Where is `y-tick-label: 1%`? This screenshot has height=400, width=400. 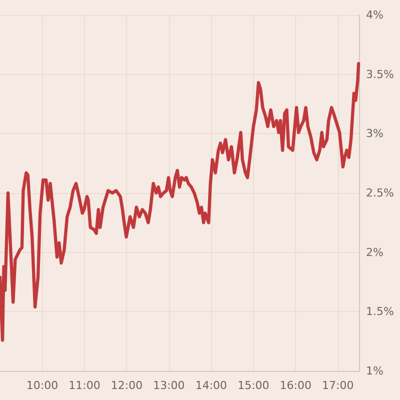 y-tick-label: 1% is located at coordinates (375, 371).